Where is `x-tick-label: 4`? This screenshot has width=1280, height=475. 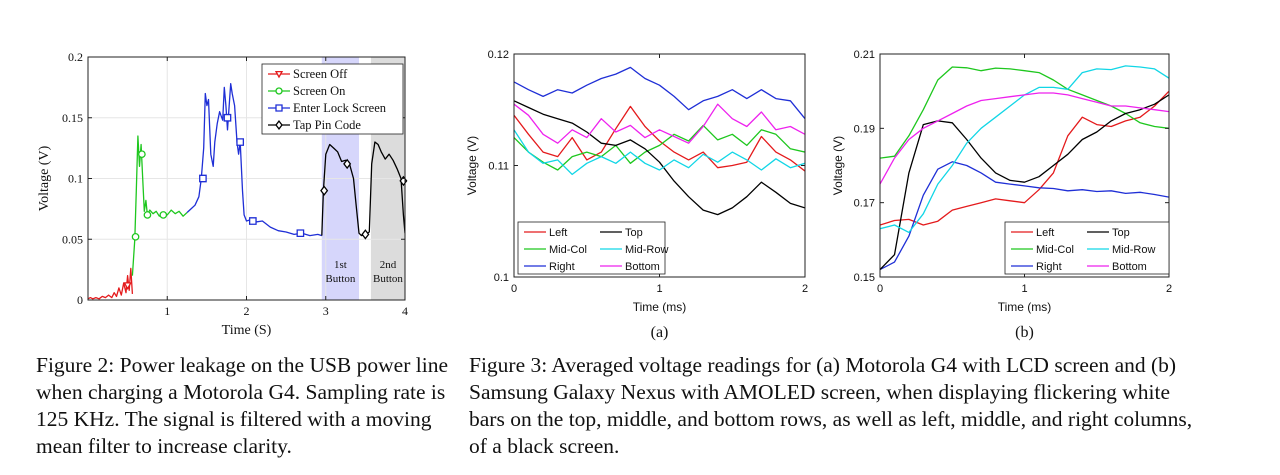
x-tick-label: 4 is located at coordinates (405, 311).